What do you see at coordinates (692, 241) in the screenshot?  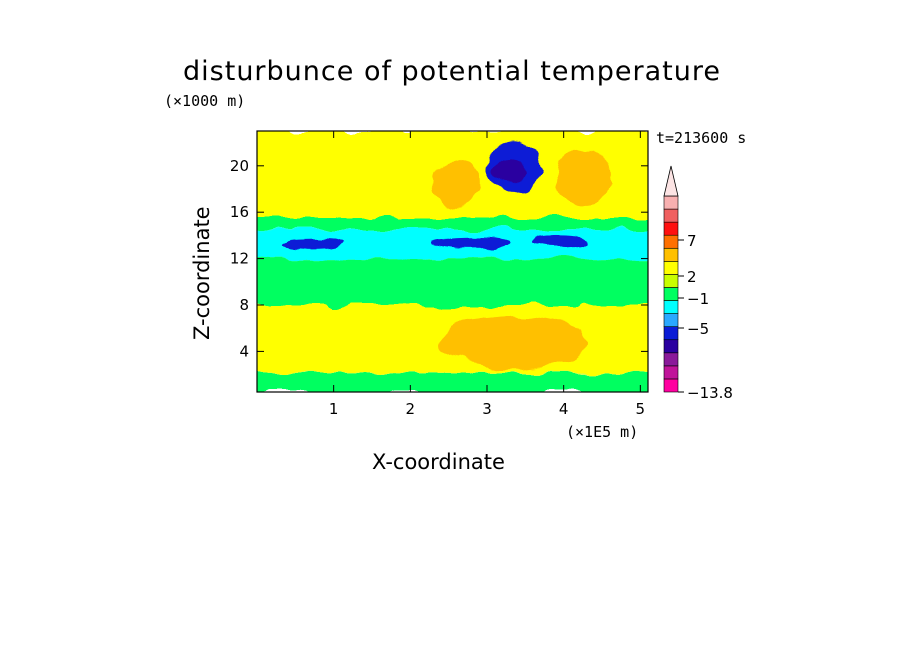 I see `colorbar-tick-label: 7` at bounding box center [692, 241].